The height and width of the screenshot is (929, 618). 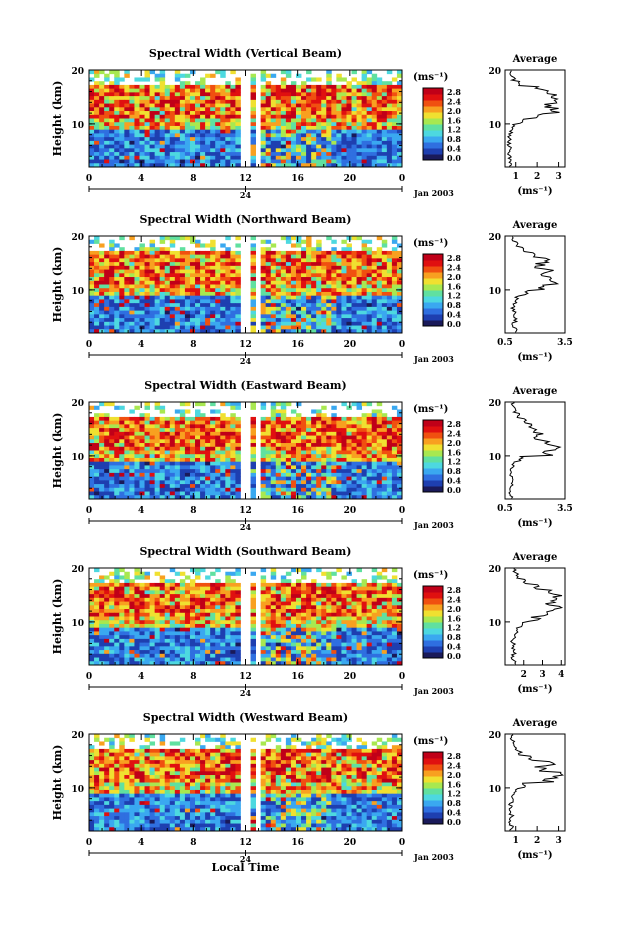 What do you see at coordinates (245, 53) in the screenshot?
I see `panel-title: Spectral Width (Vertical Beam)` at bounding box center [245, 53].